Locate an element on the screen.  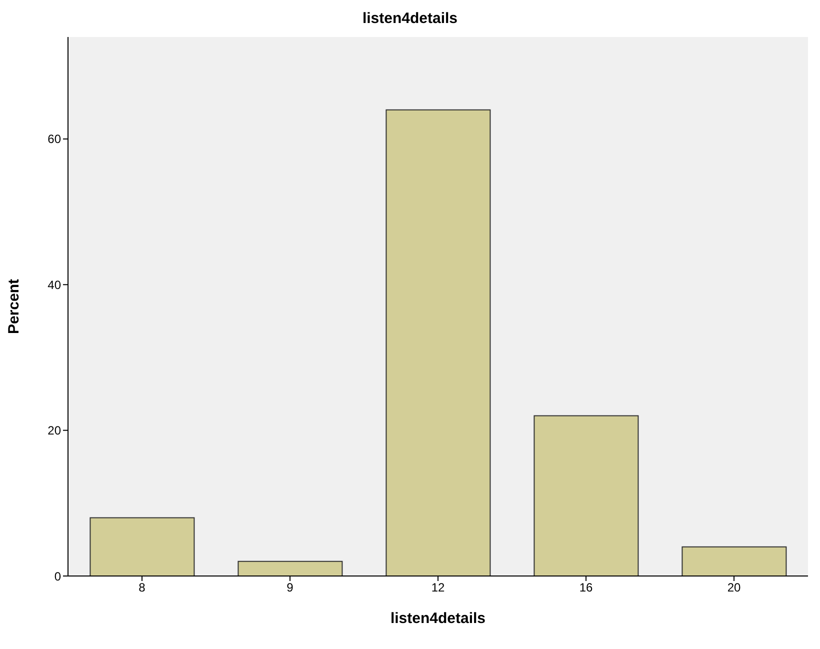
y-axis-title: Percent is located at coordinates (13, 306).